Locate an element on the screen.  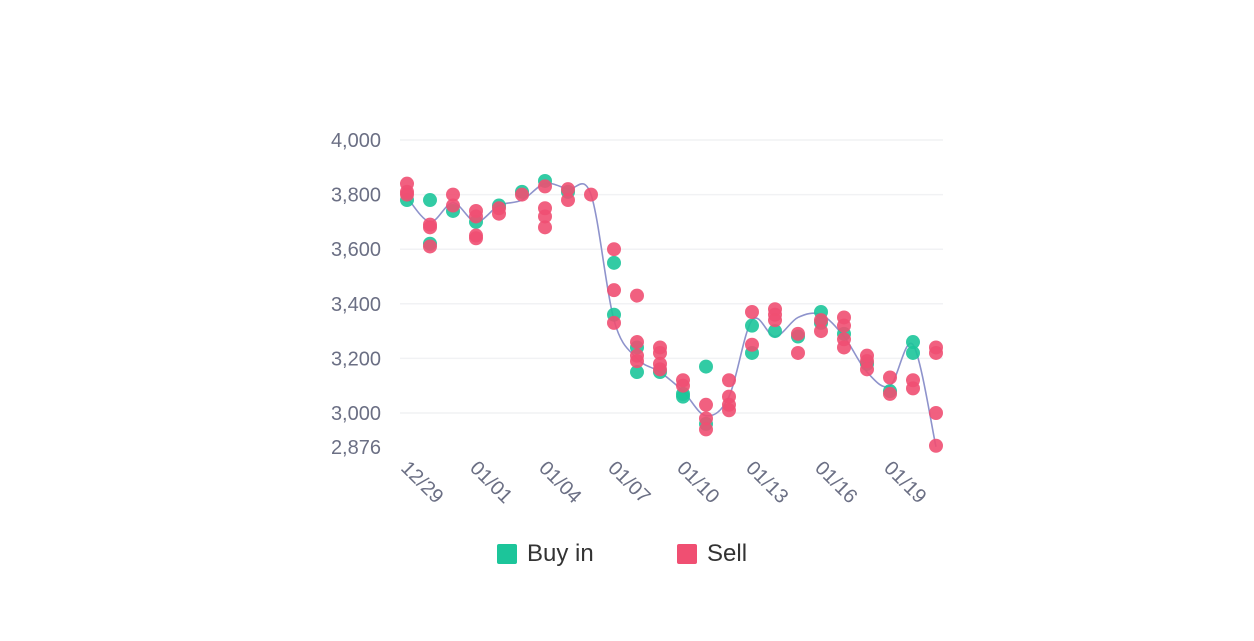
legend-item-sell: Sell is located at coordinates (712, 554).